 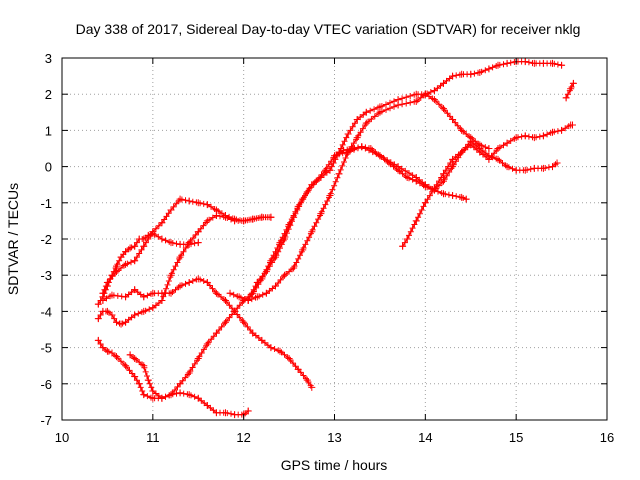 I want to click on y-tick-label: 1, so click(x=48, y=130).